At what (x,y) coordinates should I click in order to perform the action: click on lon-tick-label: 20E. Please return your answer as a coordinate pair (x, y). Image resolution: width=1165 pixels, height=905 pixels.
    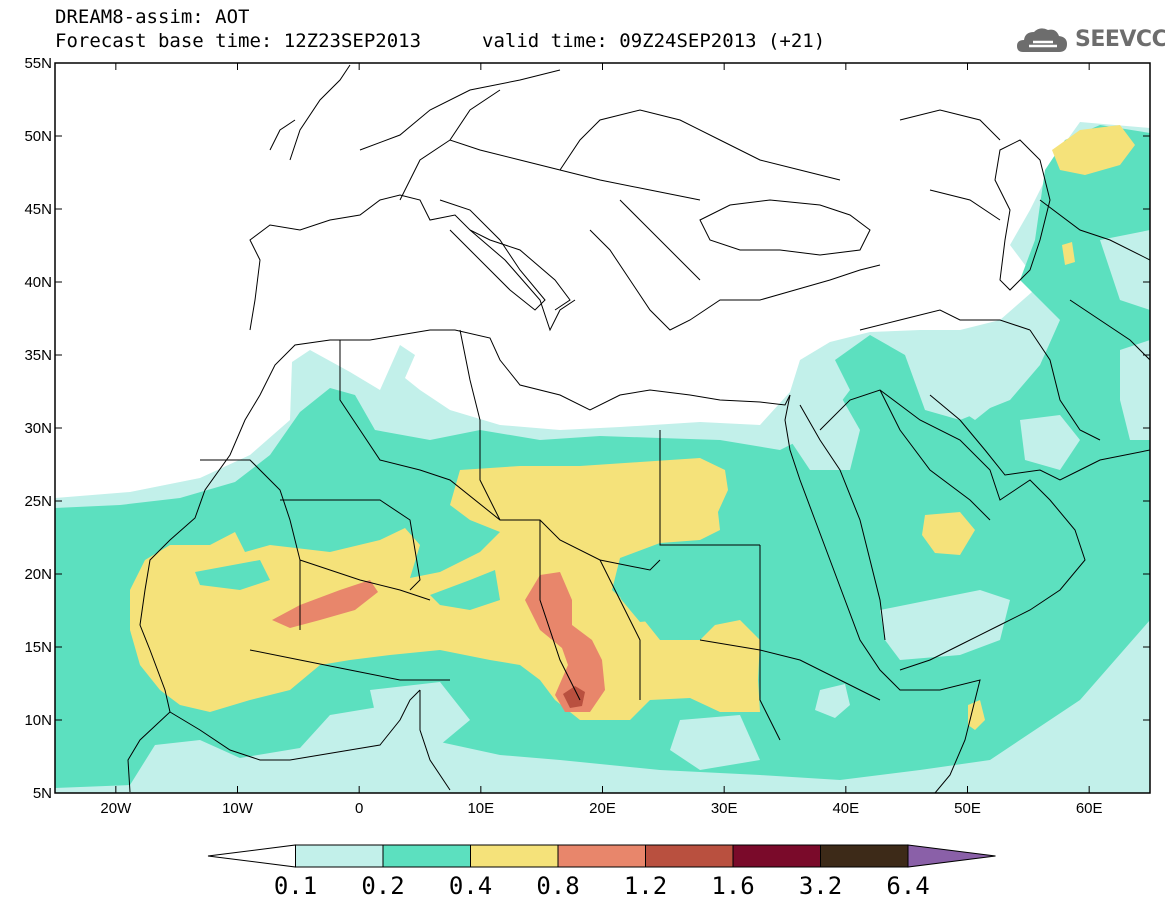
    Looking at the image, I should click on (602, 808).